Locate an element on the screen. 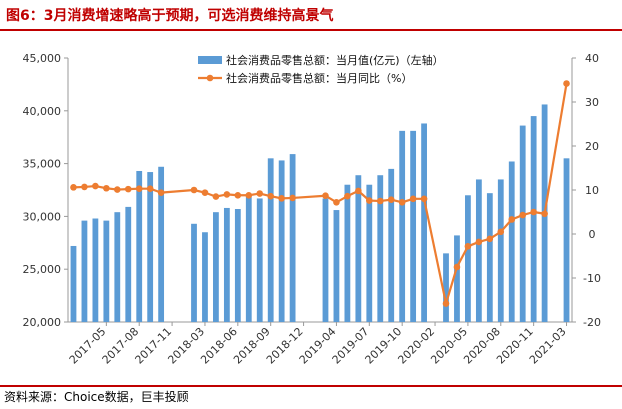 The height and width of the screenshot is (409, 622). chart-title: 图6：3月消费增速略高于预期，可选消费维持高景气 is located at coordinates (170, 16).